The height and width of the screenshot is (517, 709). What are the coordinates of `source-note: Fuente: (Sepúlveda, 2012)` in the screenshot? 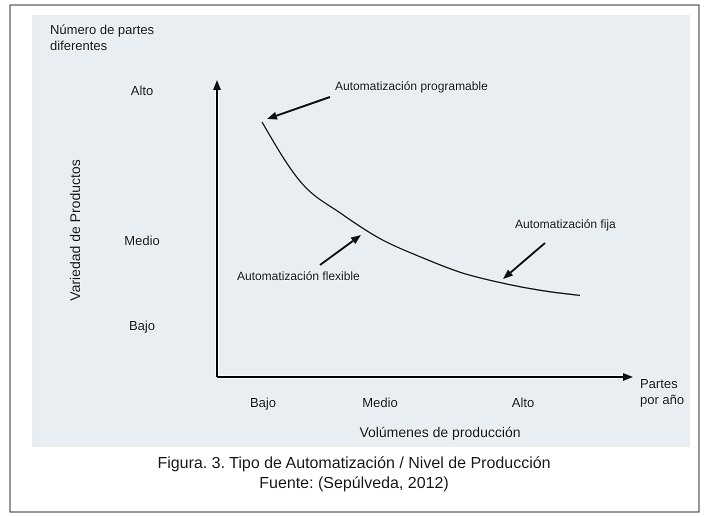 It's located at (354, 483).